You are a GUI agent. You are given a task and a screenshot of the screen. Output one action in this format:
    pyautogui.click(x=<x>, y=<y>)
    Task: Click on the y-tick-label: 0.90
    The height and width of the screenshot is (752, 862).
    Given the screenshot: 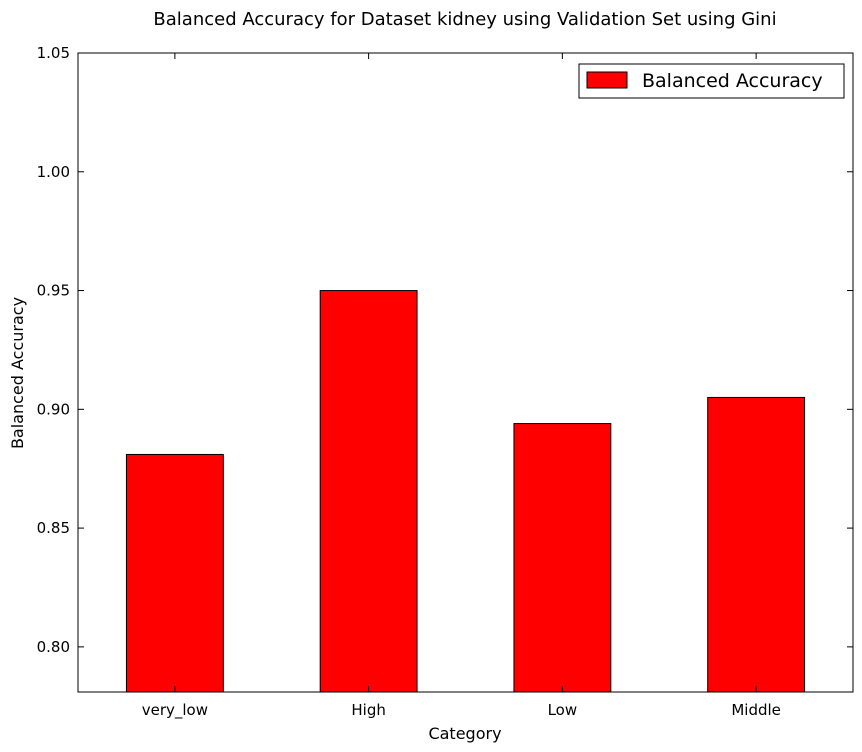 What is the action you would take?
    pyautogui.click(x=53, y=409)
    